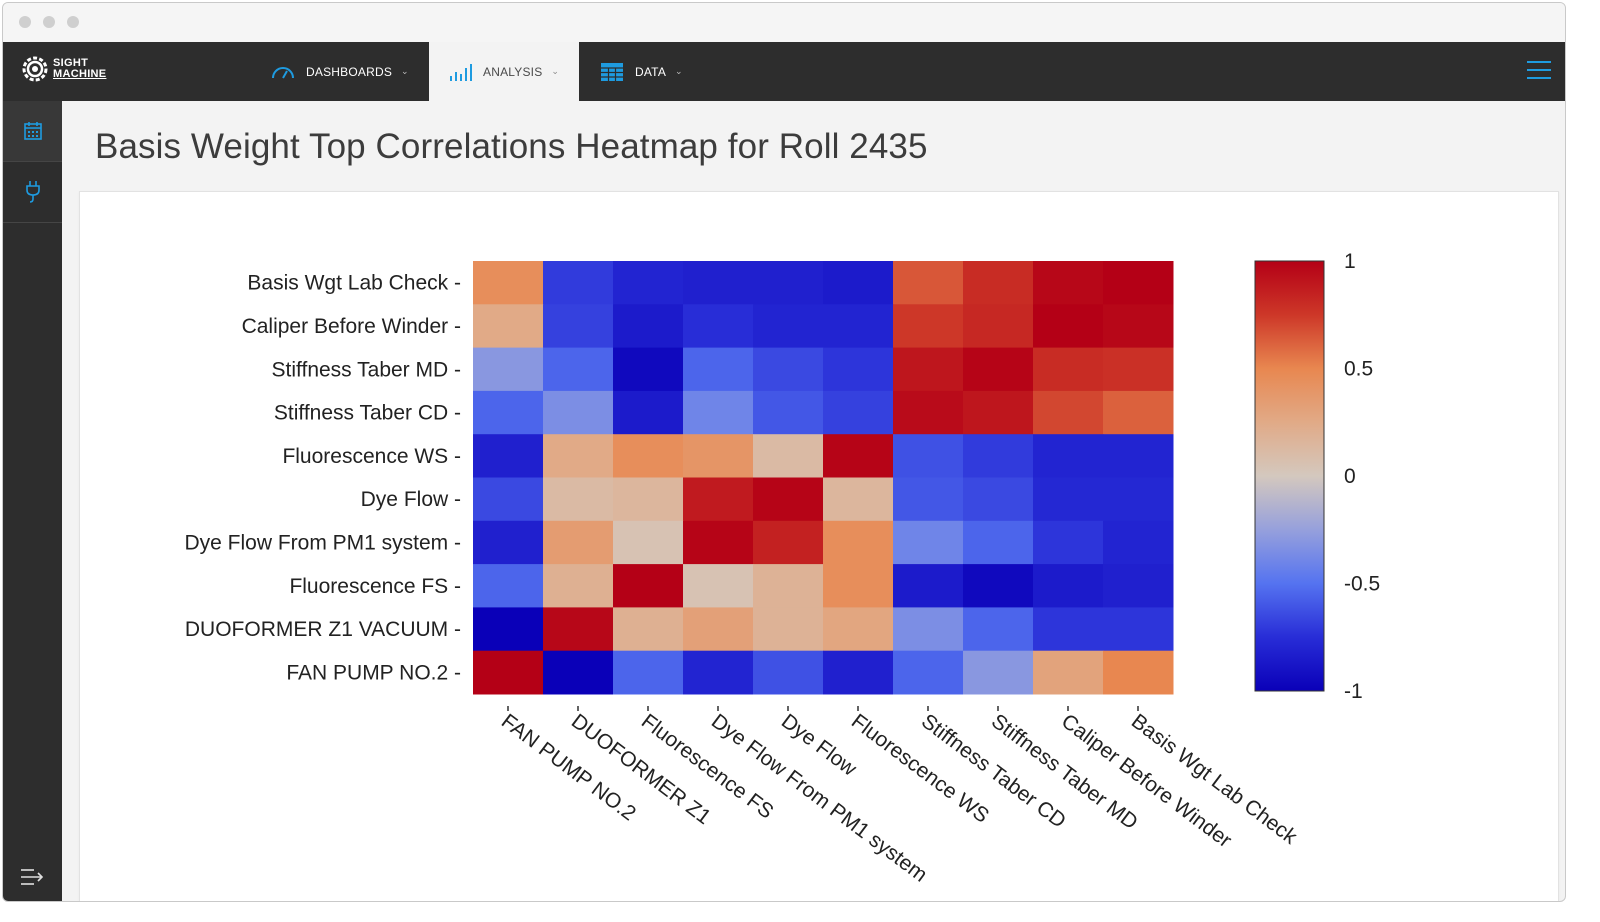 The image size is (1600, 922). Describe the element at coordinates (349, 71) in the screenshot. I see `nav-dashboards-label: DASHBOARDS` at that location.